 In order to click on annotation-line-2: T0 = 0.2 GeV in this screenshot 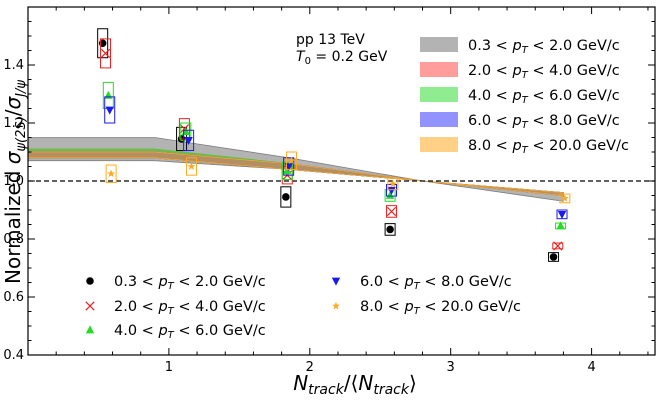, I will do `click(342, 58)`.